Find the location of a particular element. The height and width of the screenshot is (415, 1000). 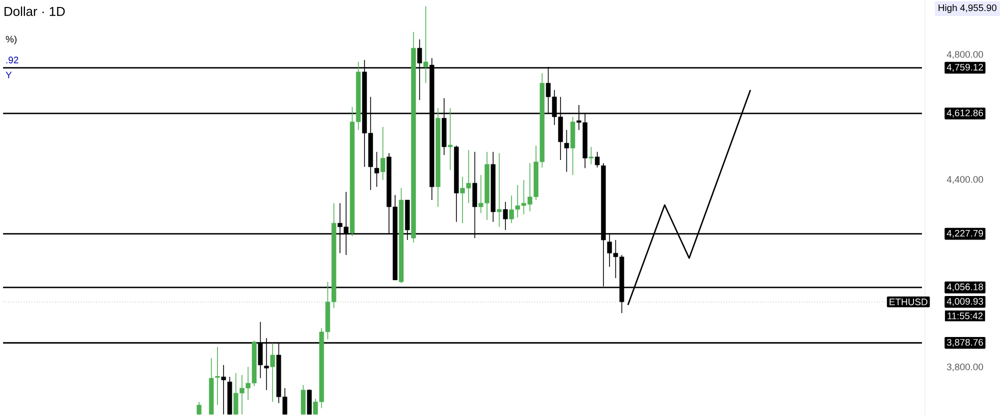

ref-line-label: 3,878.76 is located at coordinates (965, 342).